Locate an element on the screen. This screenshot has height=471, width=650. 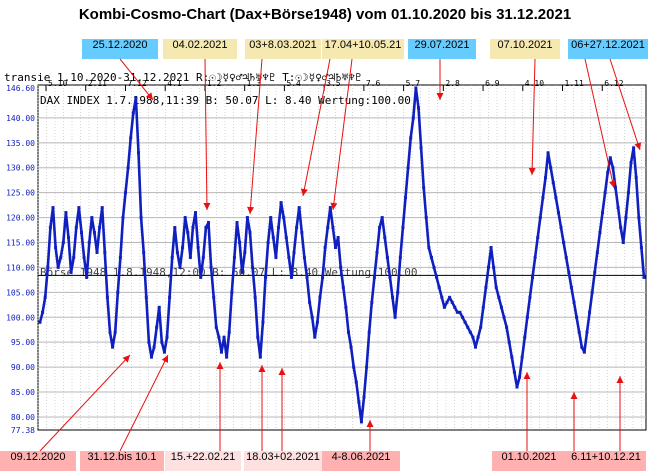
y-tick-label: 125.00 is located at coordinates (20, 193).